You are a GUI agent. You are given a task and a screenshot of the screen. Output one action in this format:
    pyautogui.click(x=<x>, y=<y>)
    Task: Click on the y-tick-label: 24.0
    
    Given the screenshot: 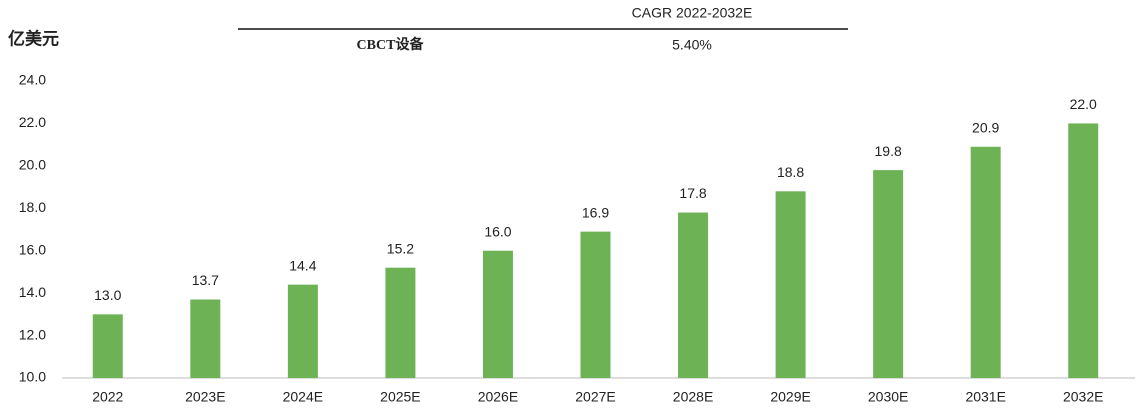 What is the action you would take?
    pyautogui.click(x=32, y=80)
    